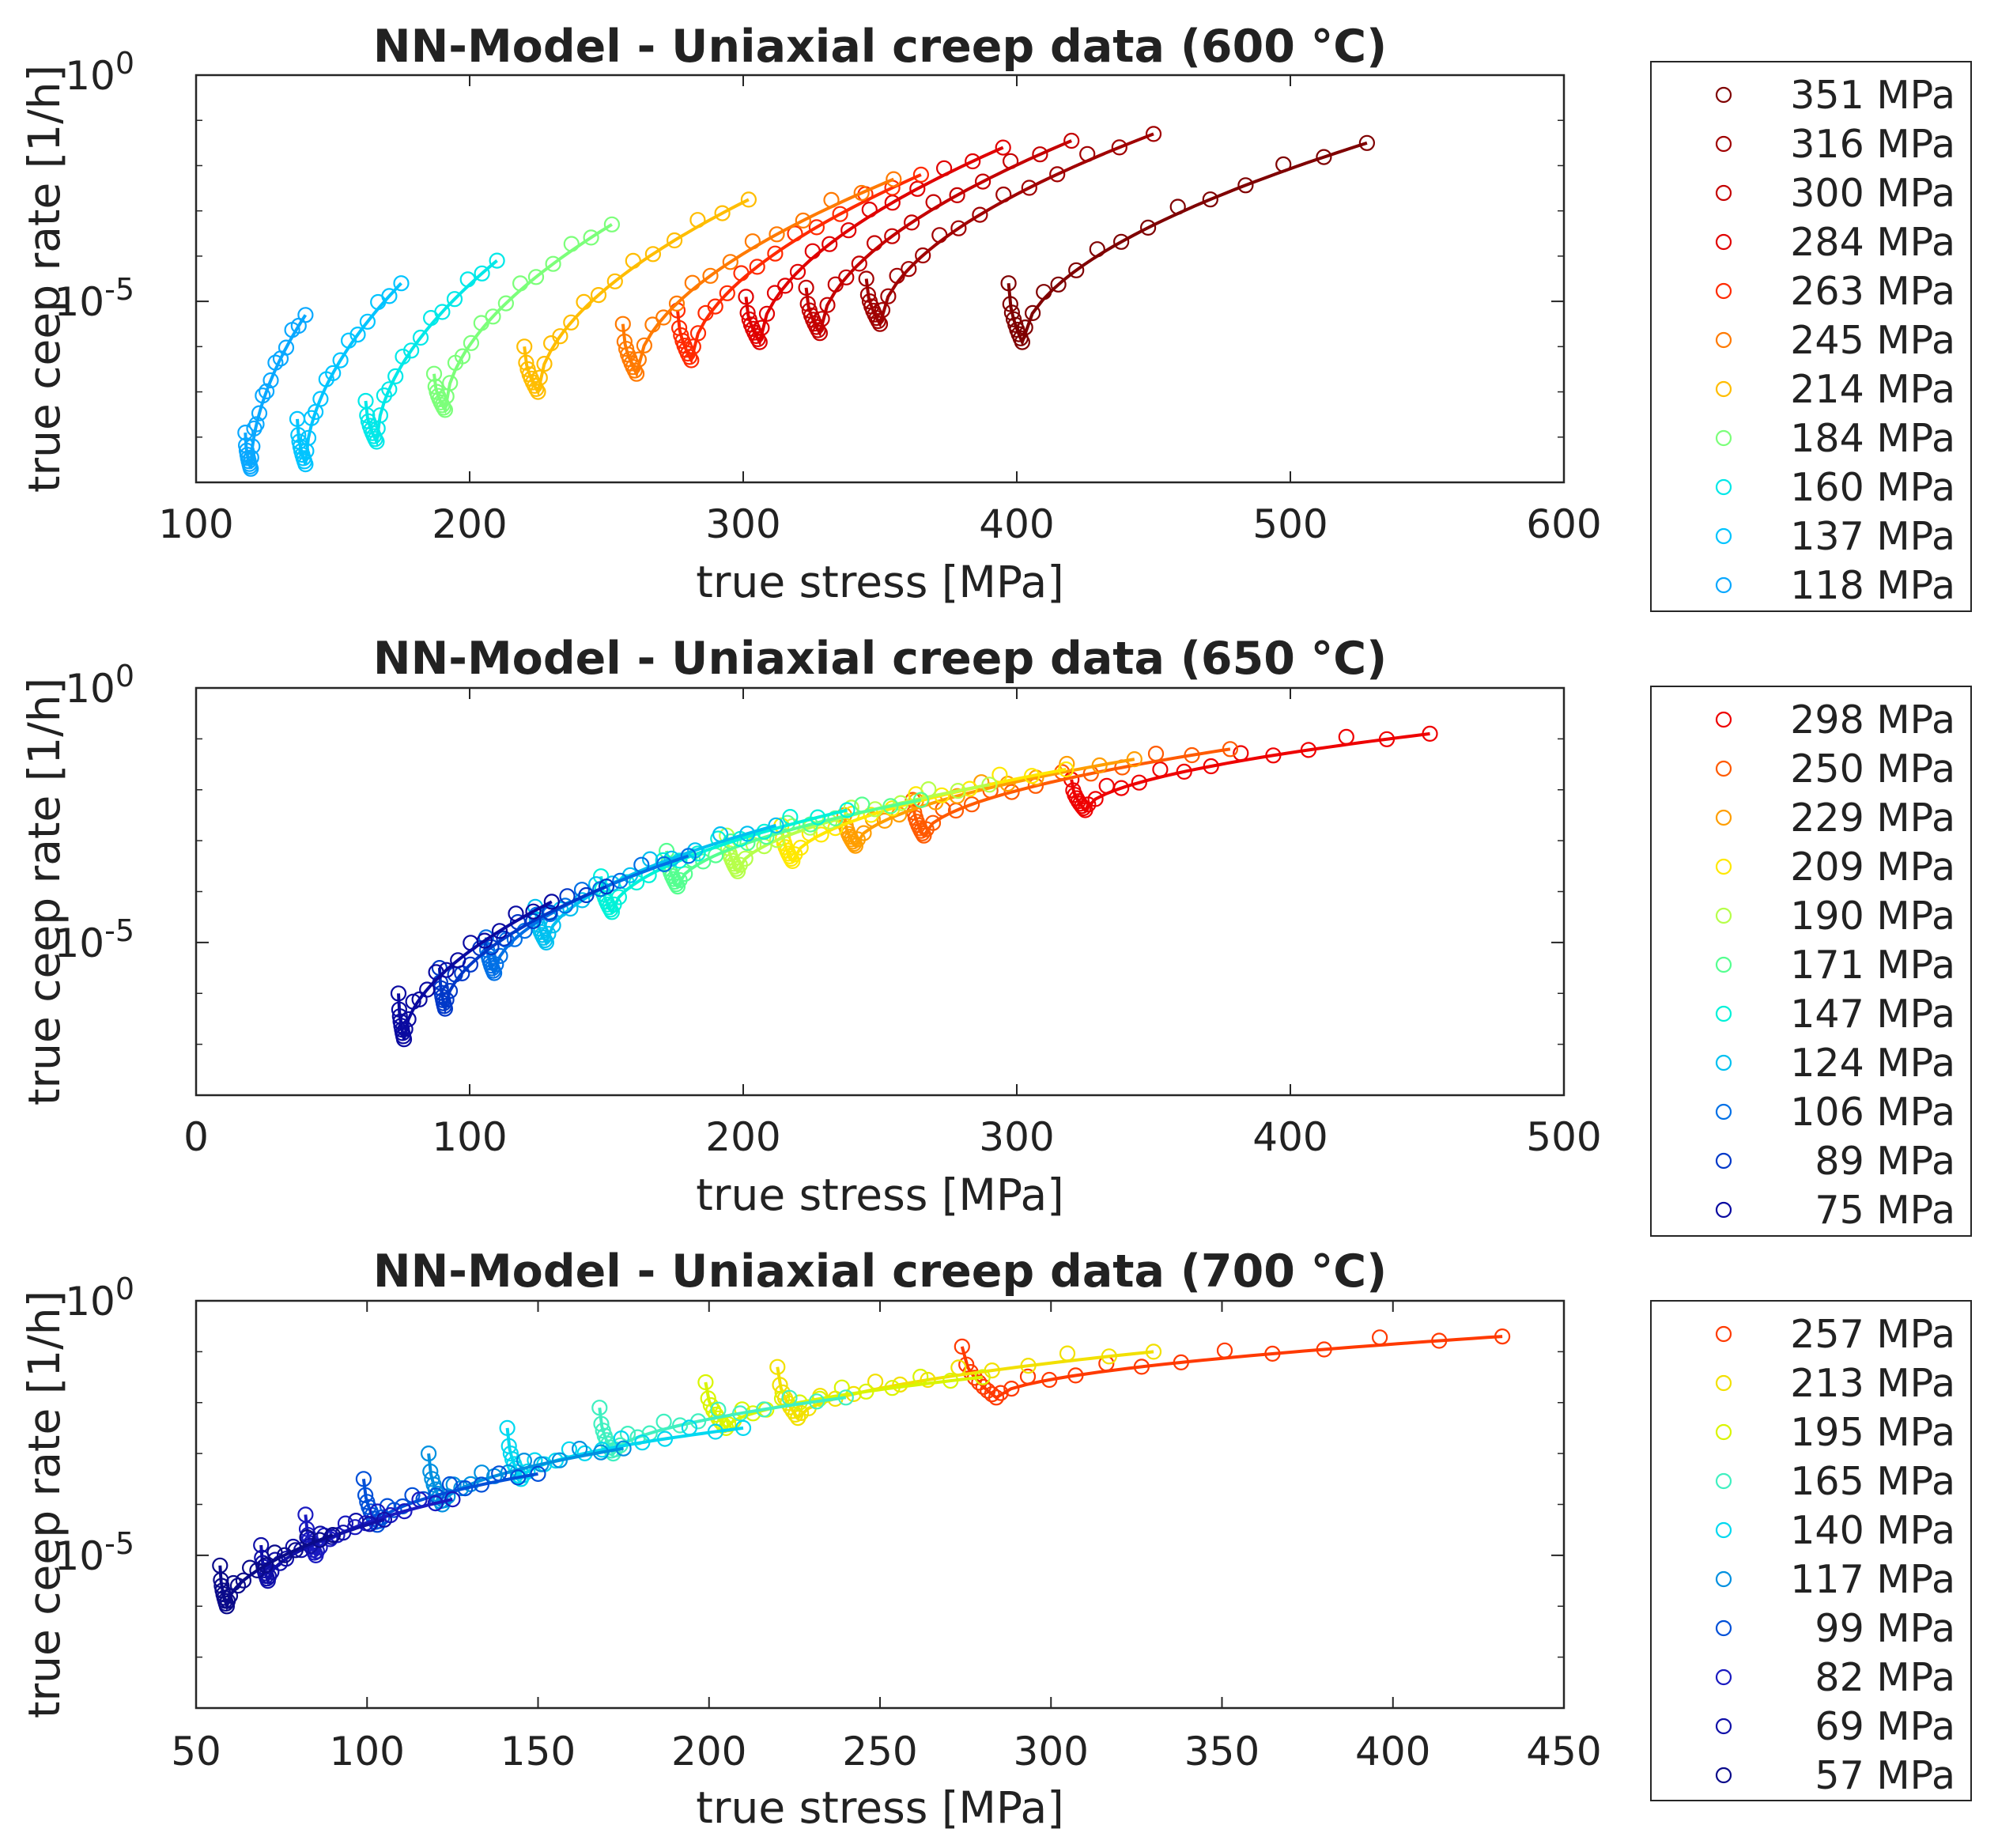 The image size is (1998, 1848). Describe the element at coordinates (368, 1751) in the screenshot. I see `x-tick-label: 100` at that location.